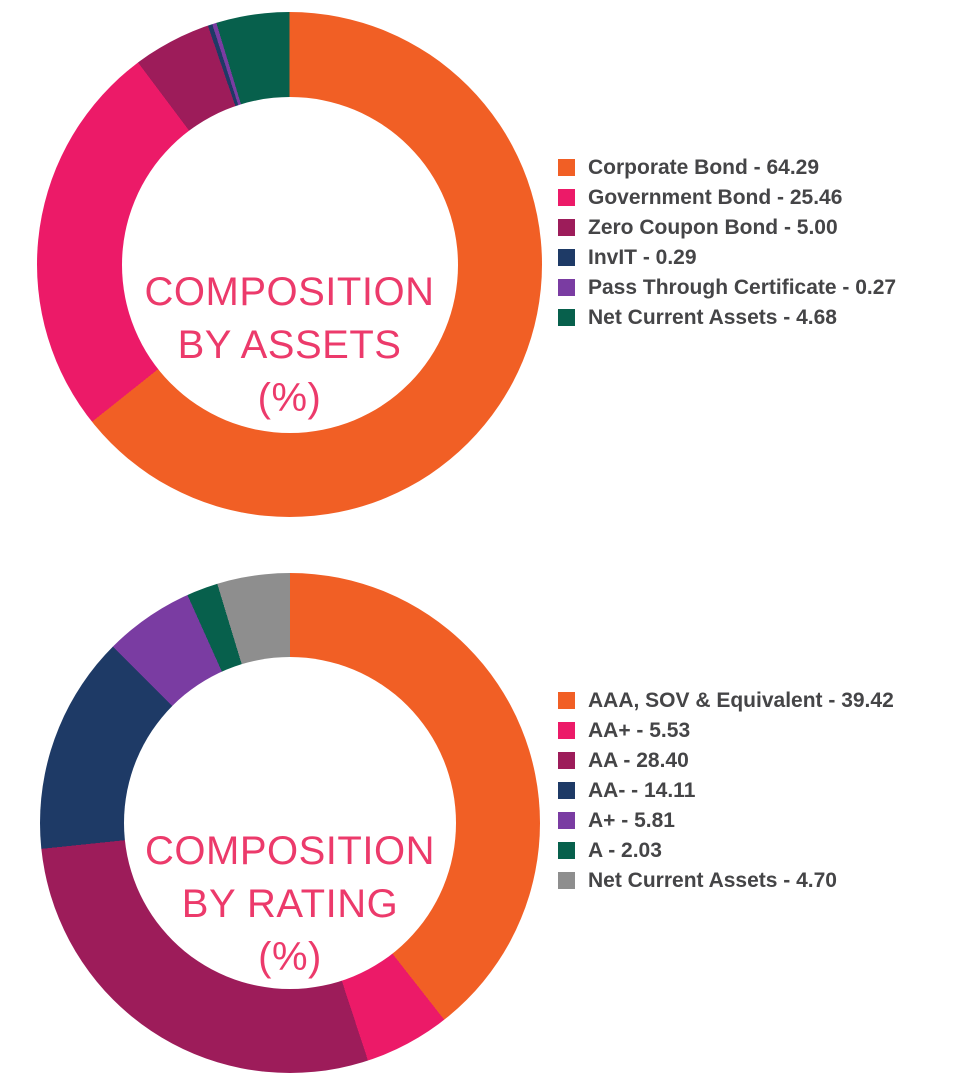  I want to click on legend-item: AA - 28.40, so click(738, 761).